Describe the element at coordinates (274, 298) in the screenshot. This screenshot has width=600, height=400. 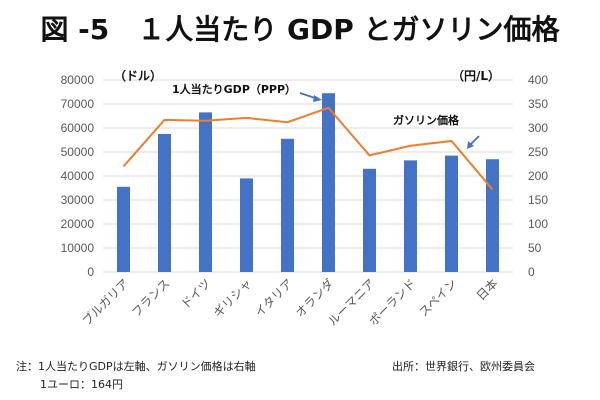
I see `category-label: イタリア` at that location.